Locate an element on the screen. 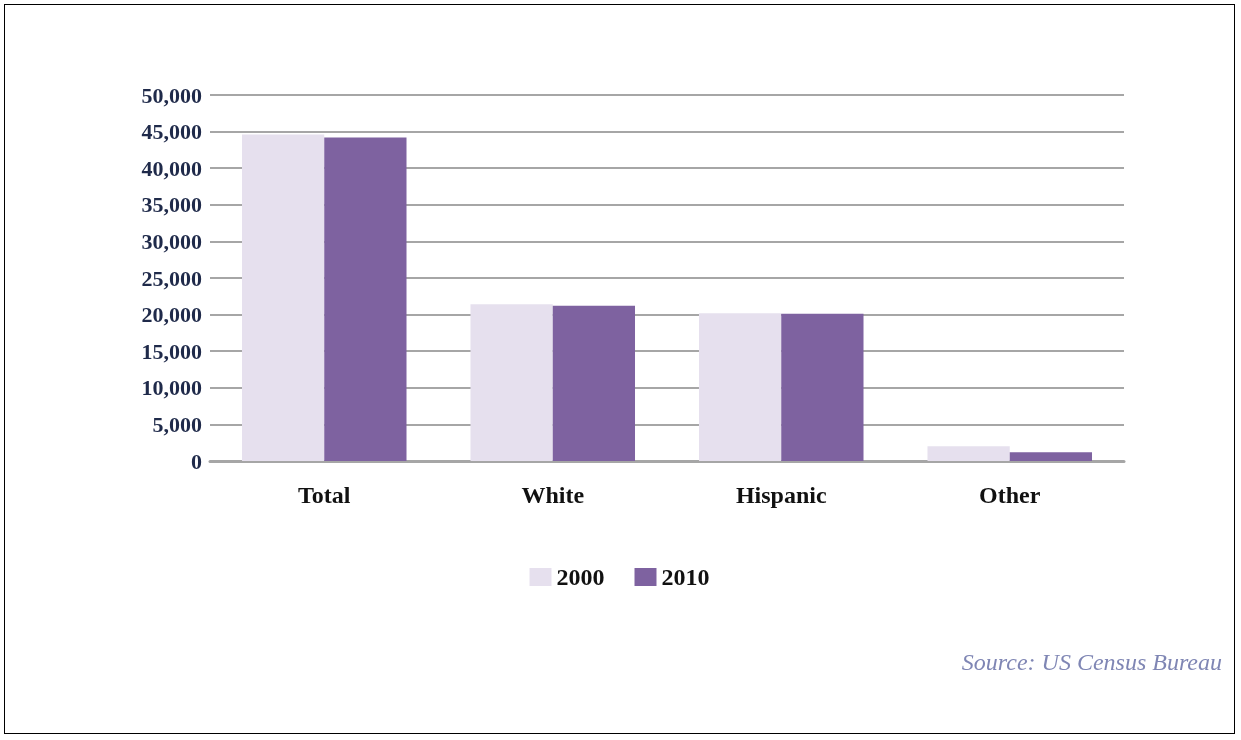 The width and height of the screenshot is (1241, 740). x-tick-label: Total is located at coordinates (324, 495).